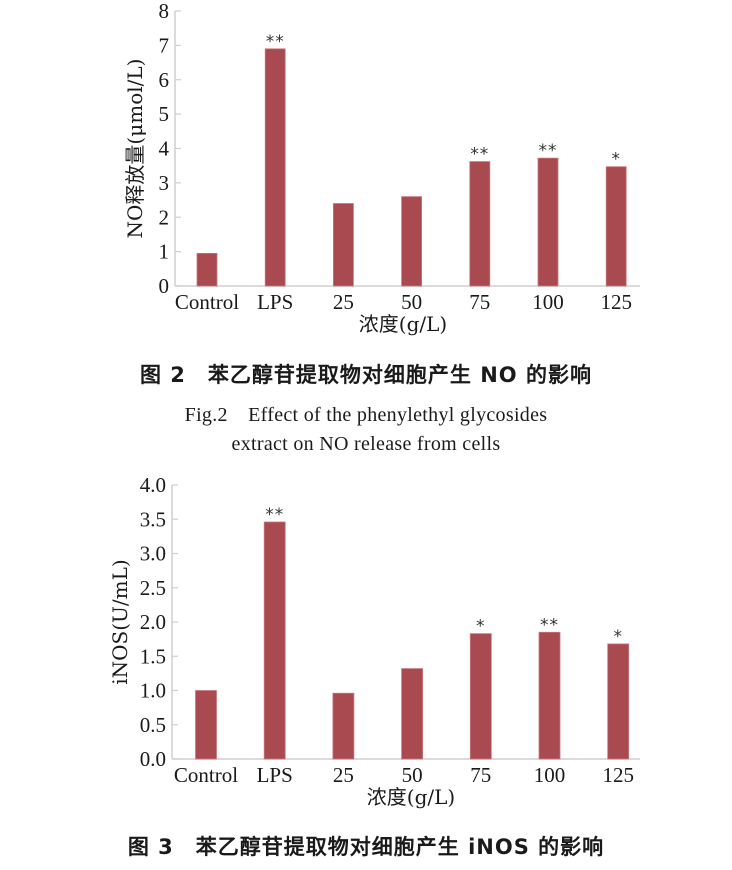 The height and width of the screenshot is (870, 732). I want to click on y-tick-label: 4, so click(164, 149).